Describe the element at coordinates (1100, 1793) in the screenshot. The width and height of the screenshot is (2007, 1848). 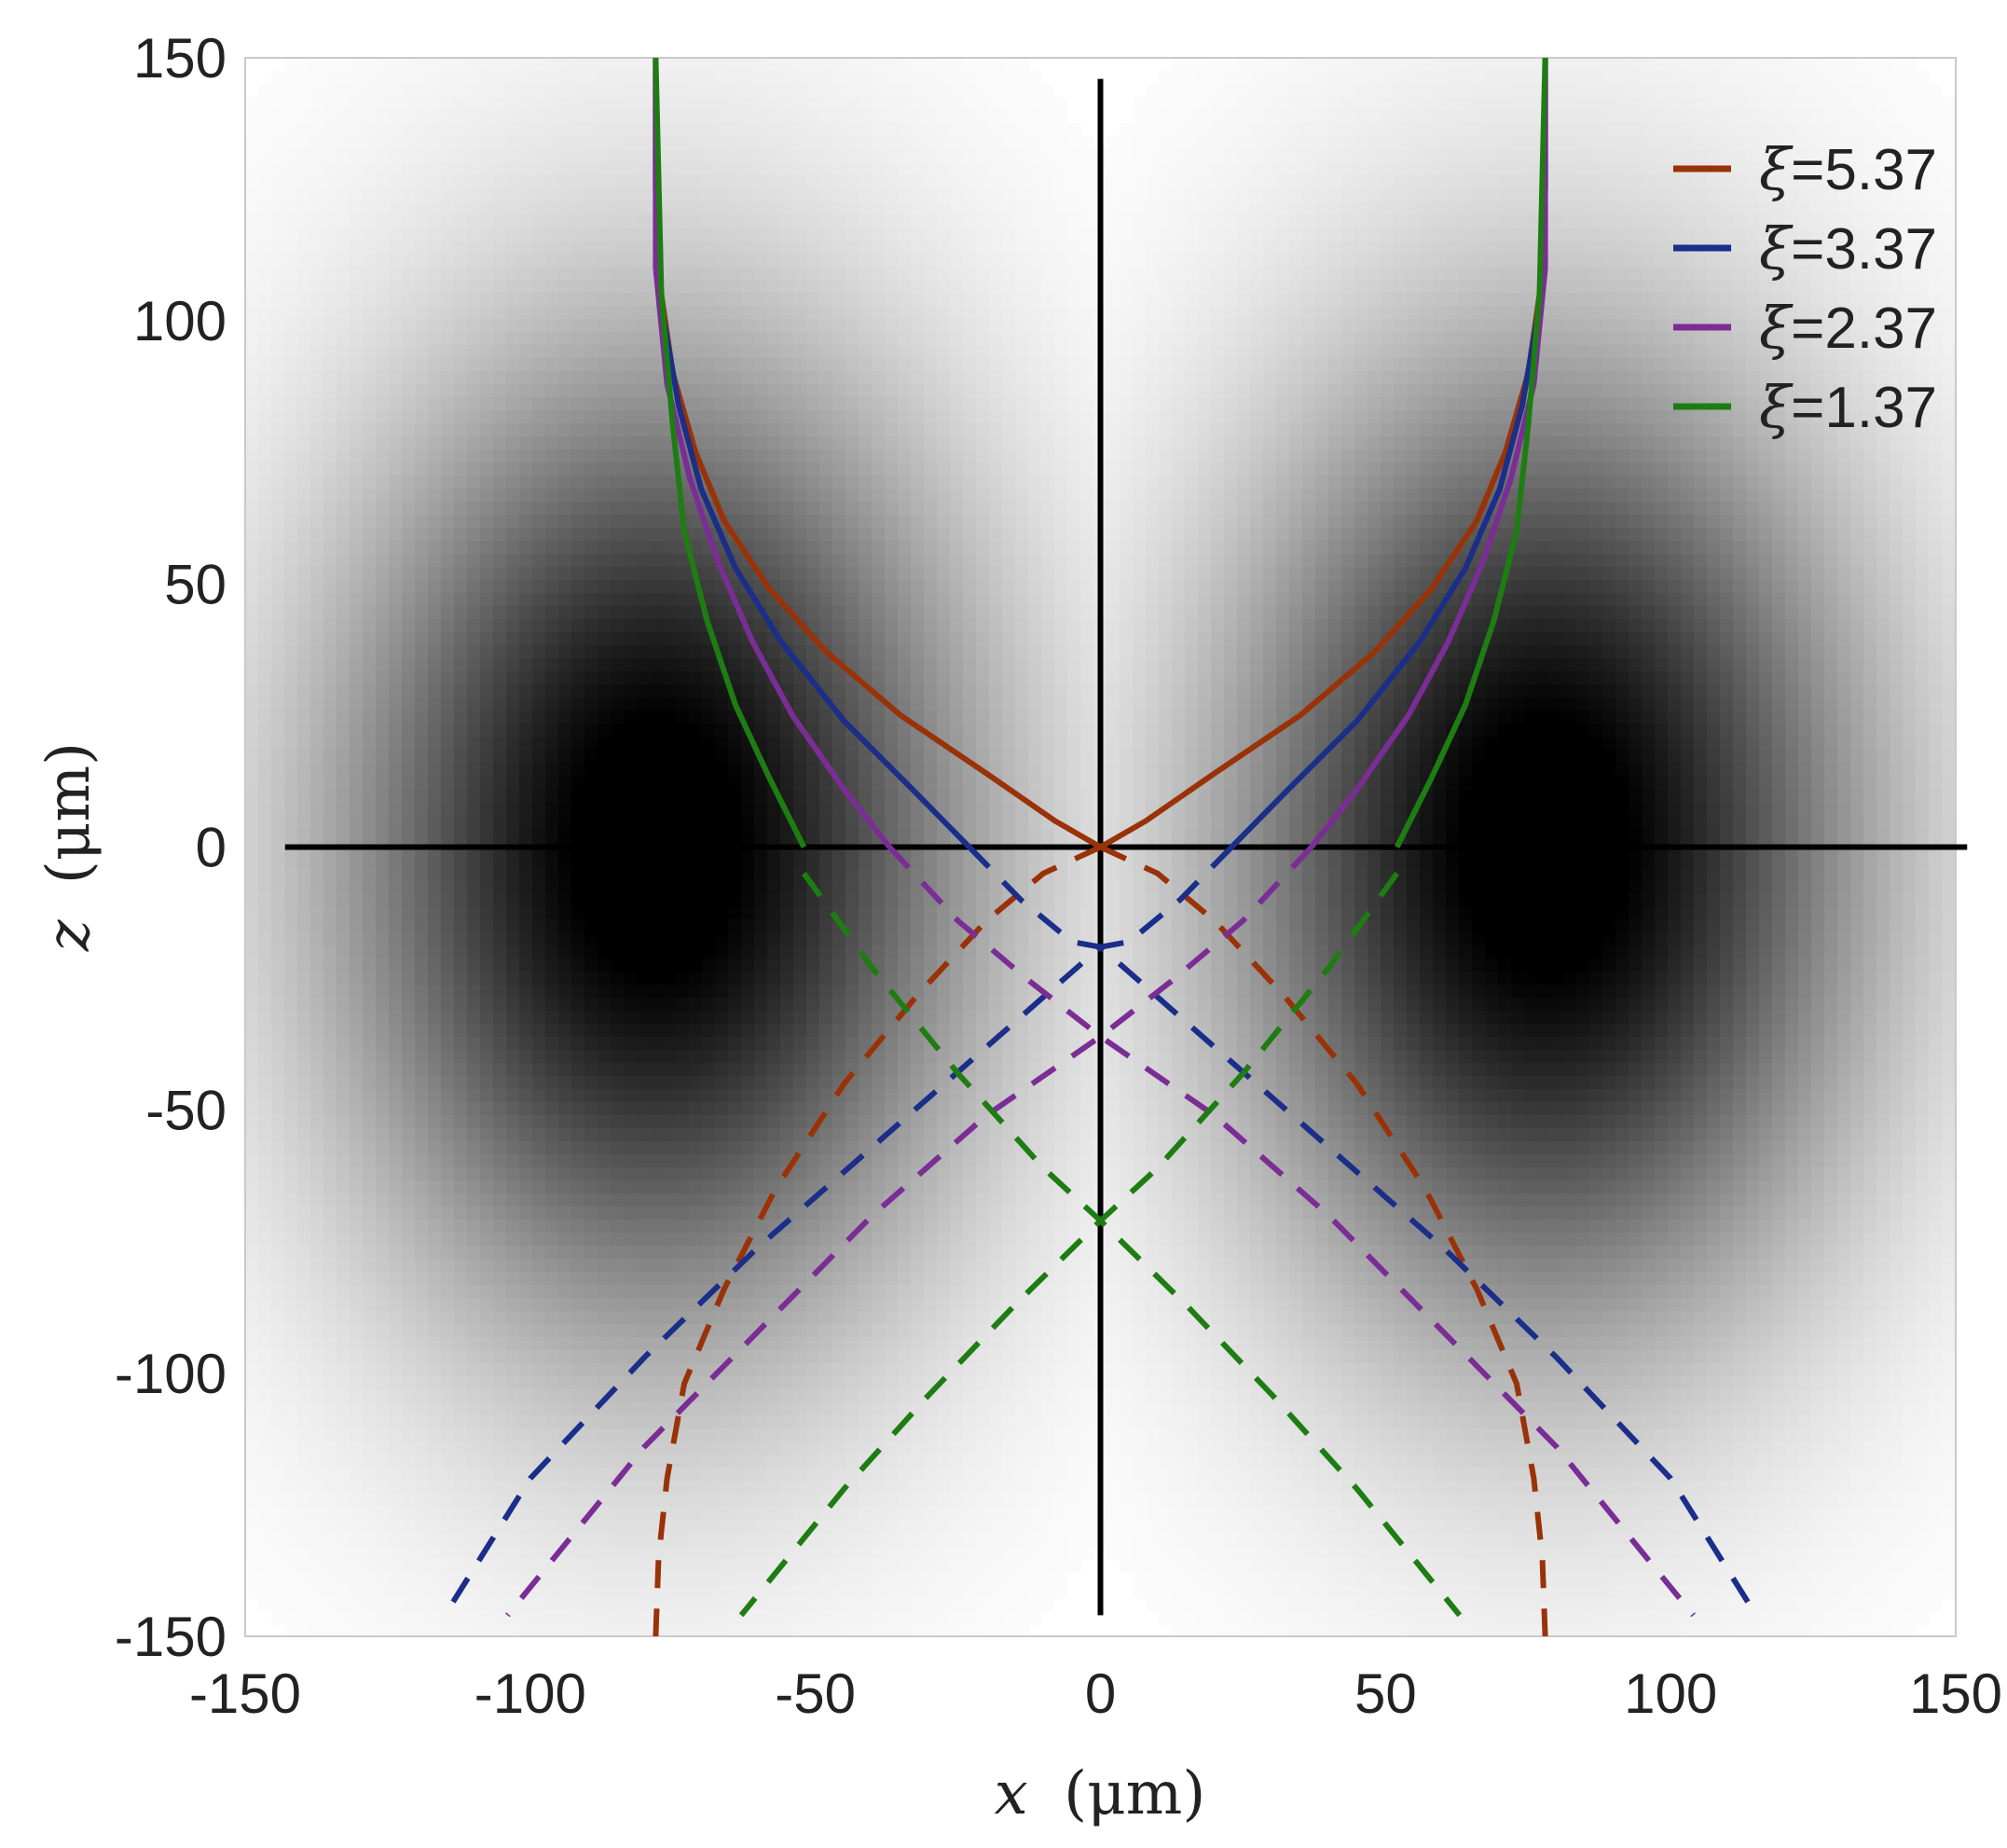
I see `x-axis-label: x (μm)` at that location.